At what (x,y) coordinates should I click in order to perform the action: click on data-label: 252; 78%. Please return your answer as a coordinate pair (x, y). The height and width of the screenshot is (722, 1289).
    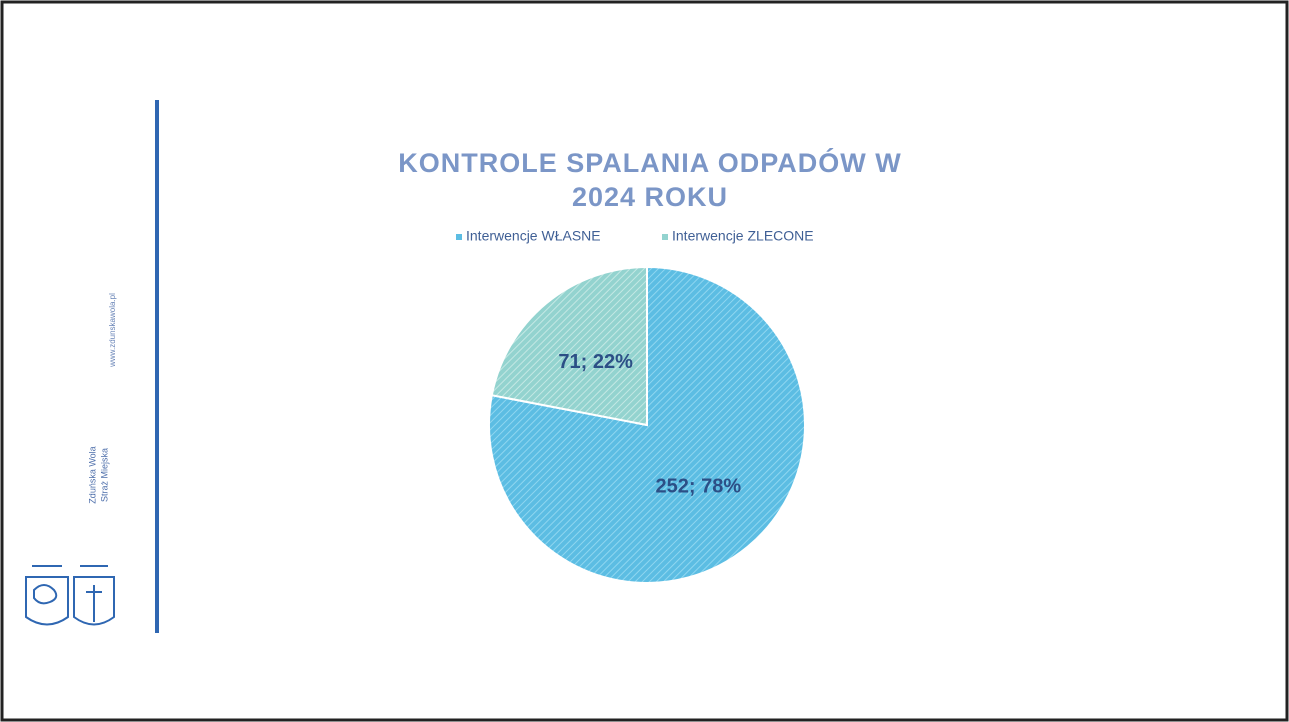
    Looking at the image, I should click on (699, 486).